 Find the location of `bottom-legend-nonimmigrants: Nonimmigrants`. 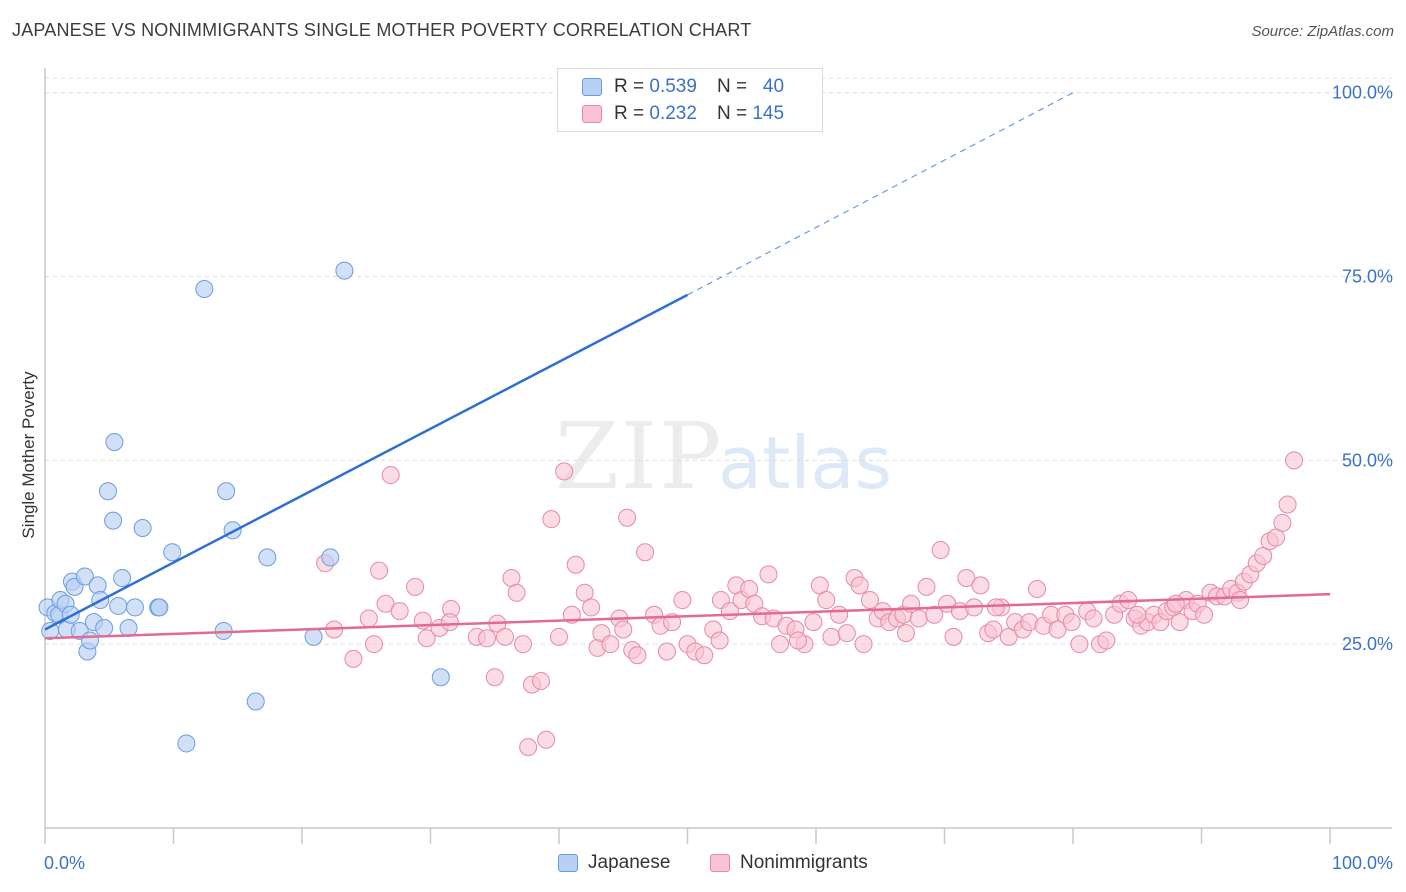

bottom-legend-nonimmigrants: Nonimmigrants is located at coordinates (789, 863).